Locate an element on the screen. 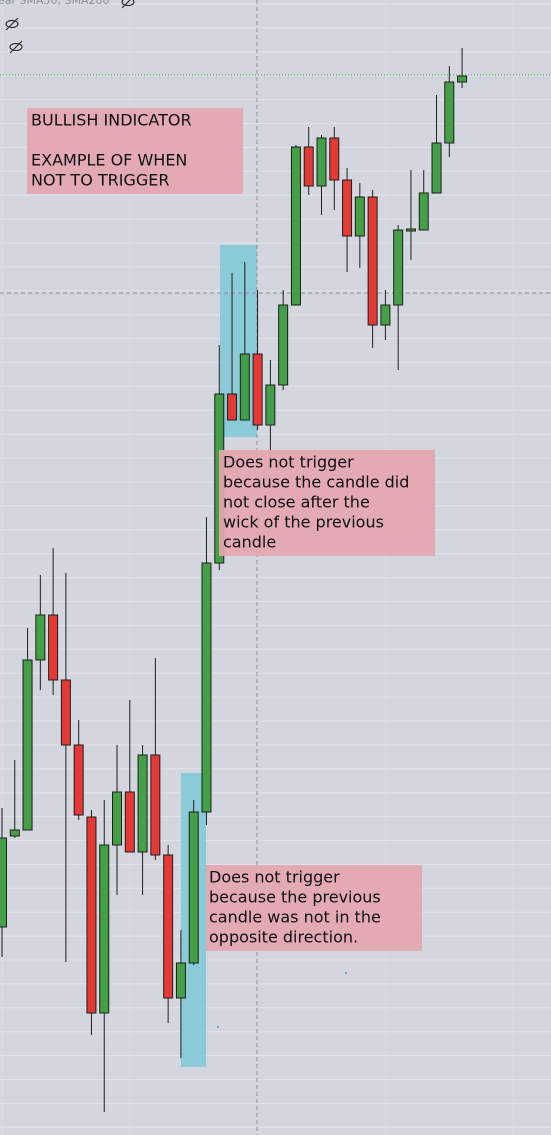 The width and height of the screenshot is (551, 1135). annotation-text: EXAMPLE OF WHEN is located at coordinates (109, 160).